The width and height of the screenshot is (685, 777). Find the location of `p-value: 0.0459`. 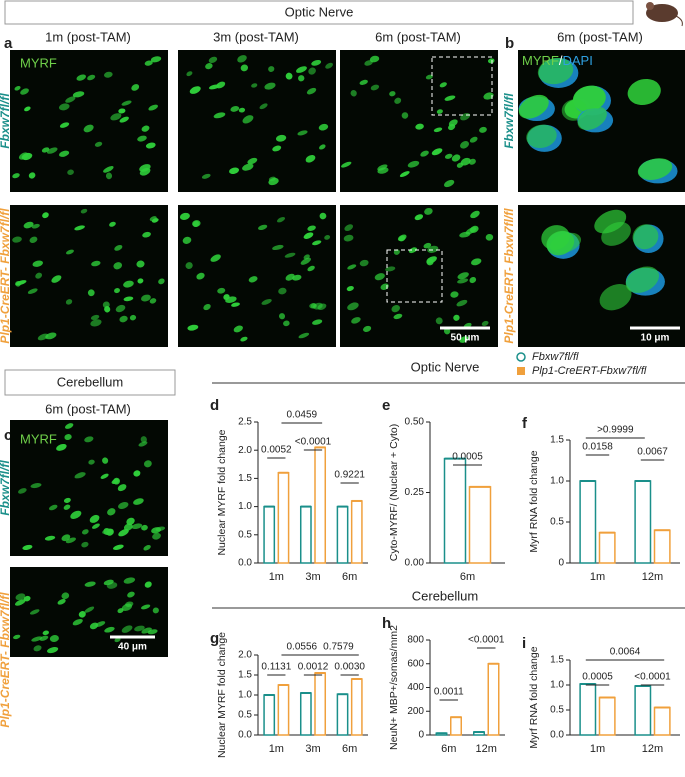

p-value: 0.0459 is located at coordinates (302, 415).